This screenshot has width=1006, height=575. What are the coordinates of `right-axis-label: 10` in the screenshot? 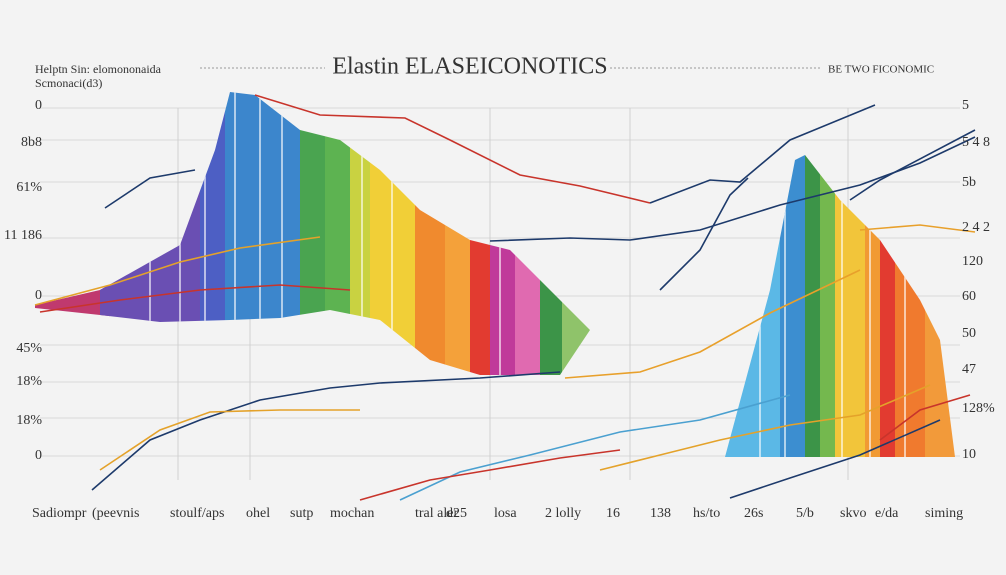 It's located at (969, 454).